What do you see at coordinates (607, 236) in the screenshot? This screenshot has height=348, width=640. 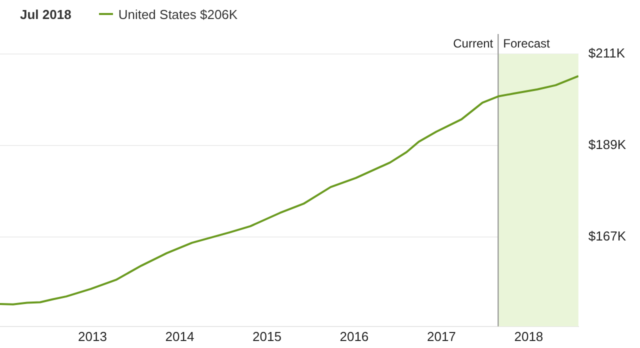 I see `y-tick-label: $167K` at bounding box center [607, 236].